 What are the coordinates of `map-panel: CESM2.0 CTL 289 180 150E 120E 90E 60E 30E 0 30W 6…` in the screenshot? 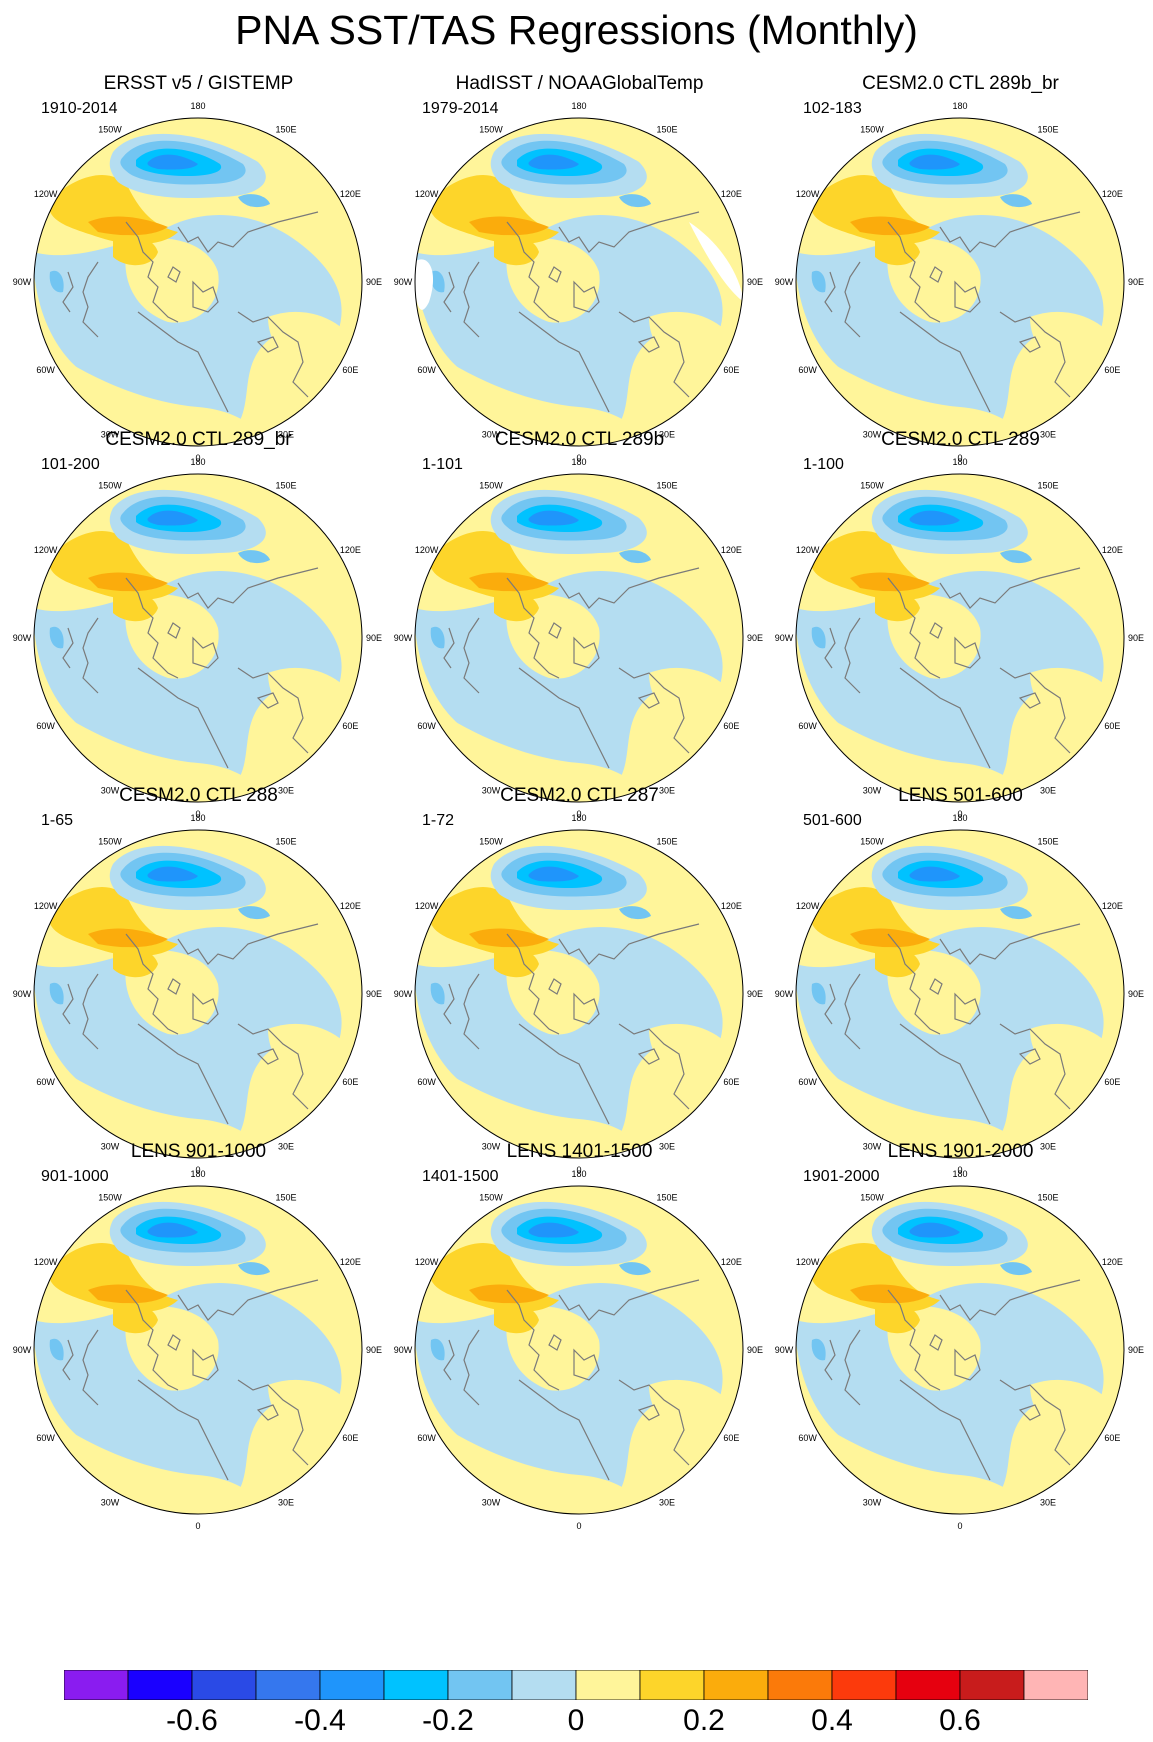 It's located at (960, 624).